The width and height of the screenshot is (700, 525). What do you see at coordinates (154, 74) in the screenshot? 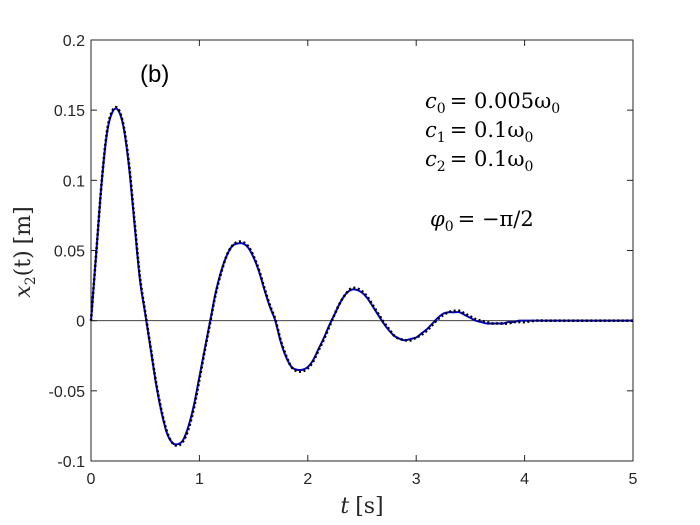
I see `panel-label: (b)` at bounding box center [154, 74].